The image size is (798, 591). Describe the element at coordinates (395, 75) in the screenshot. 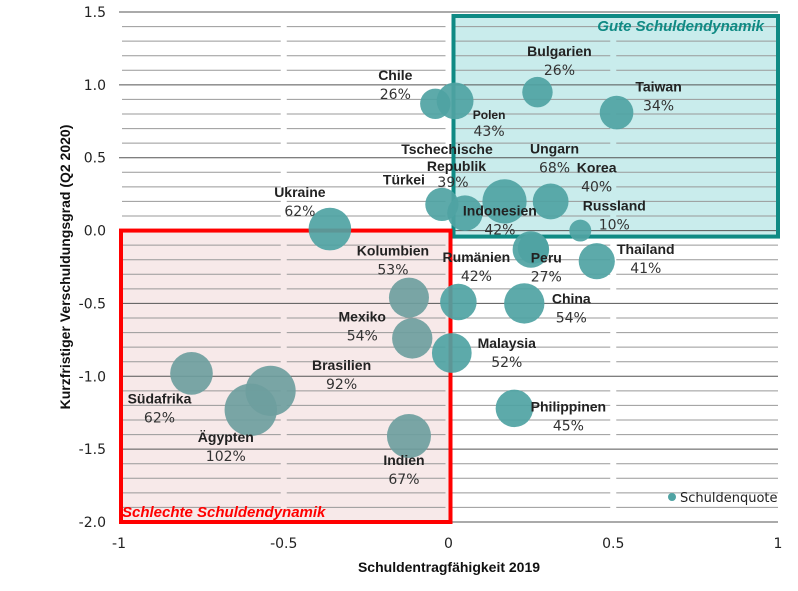

I see `label-name-chile: Chile` at that location.